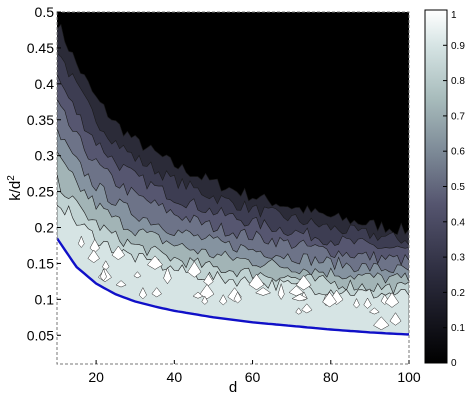  I want to click on x-tick-label: 20, so click(96, 377).